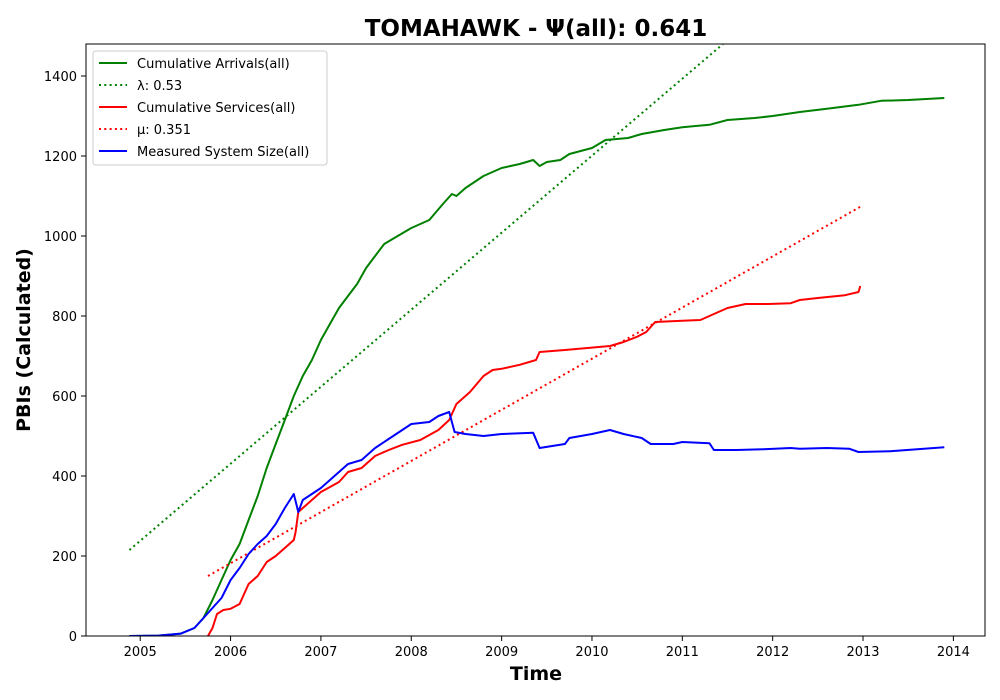  I want to click on y-tick-label: 1000, so click(60, 237).